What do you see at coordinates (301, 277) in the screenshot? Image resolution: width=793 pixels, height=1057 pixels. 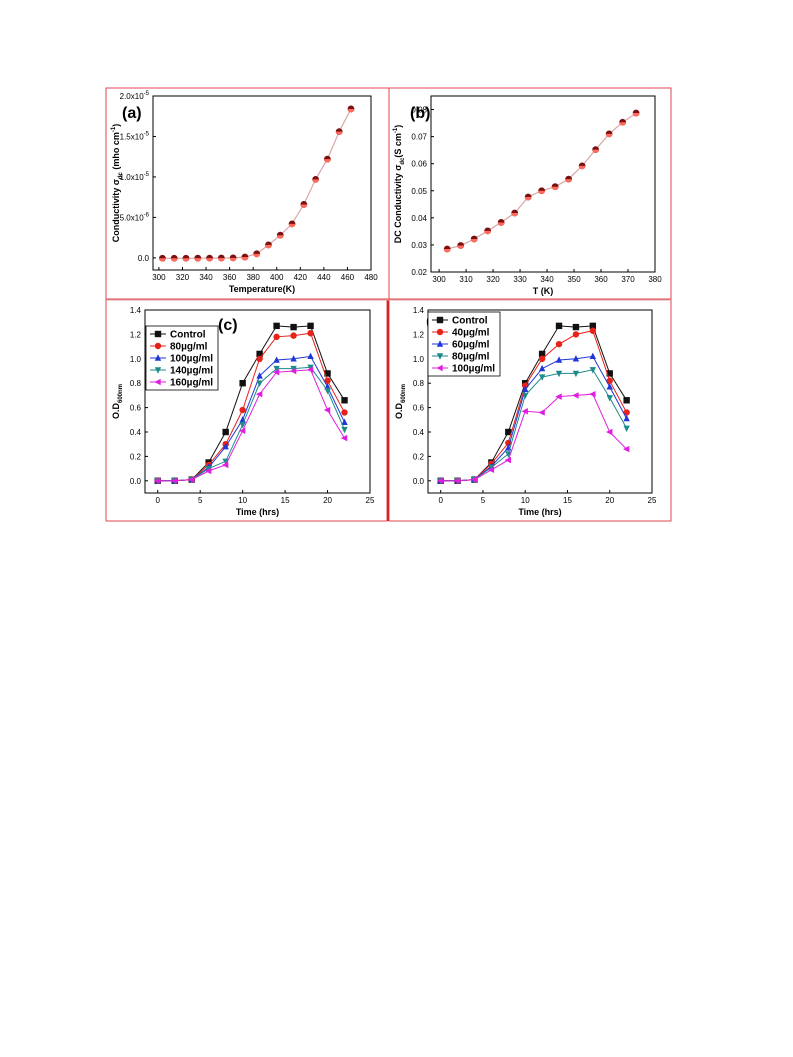 I see `x-tick-label: 420` at bounding box center [301, 277].